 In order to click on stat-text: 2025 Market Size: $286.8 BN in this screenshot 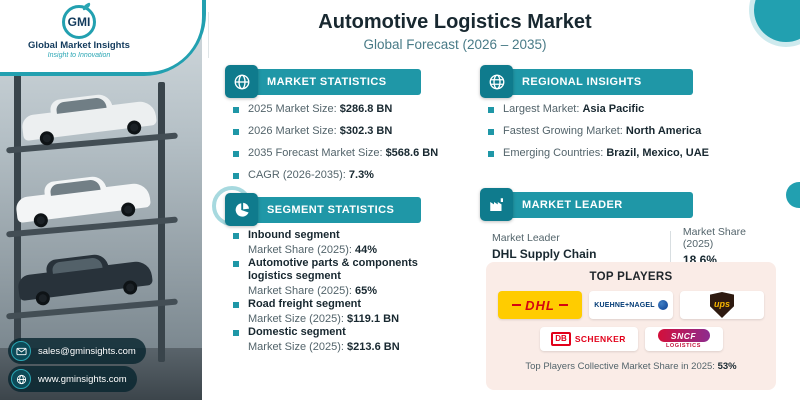, I will do `click(320, 109)`.